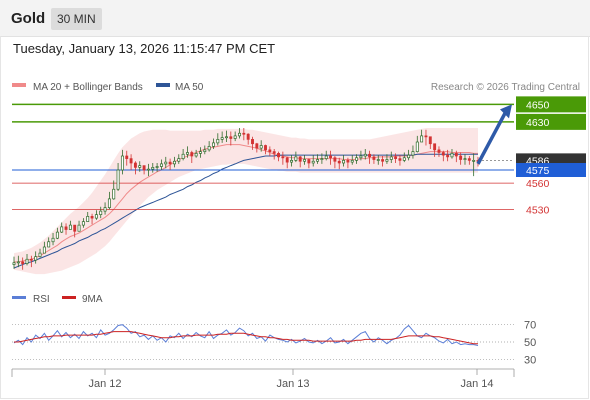 This screenshot has height=400, width=590. I want to click on ma50-legend-label: MA 50, so click(189, 87).